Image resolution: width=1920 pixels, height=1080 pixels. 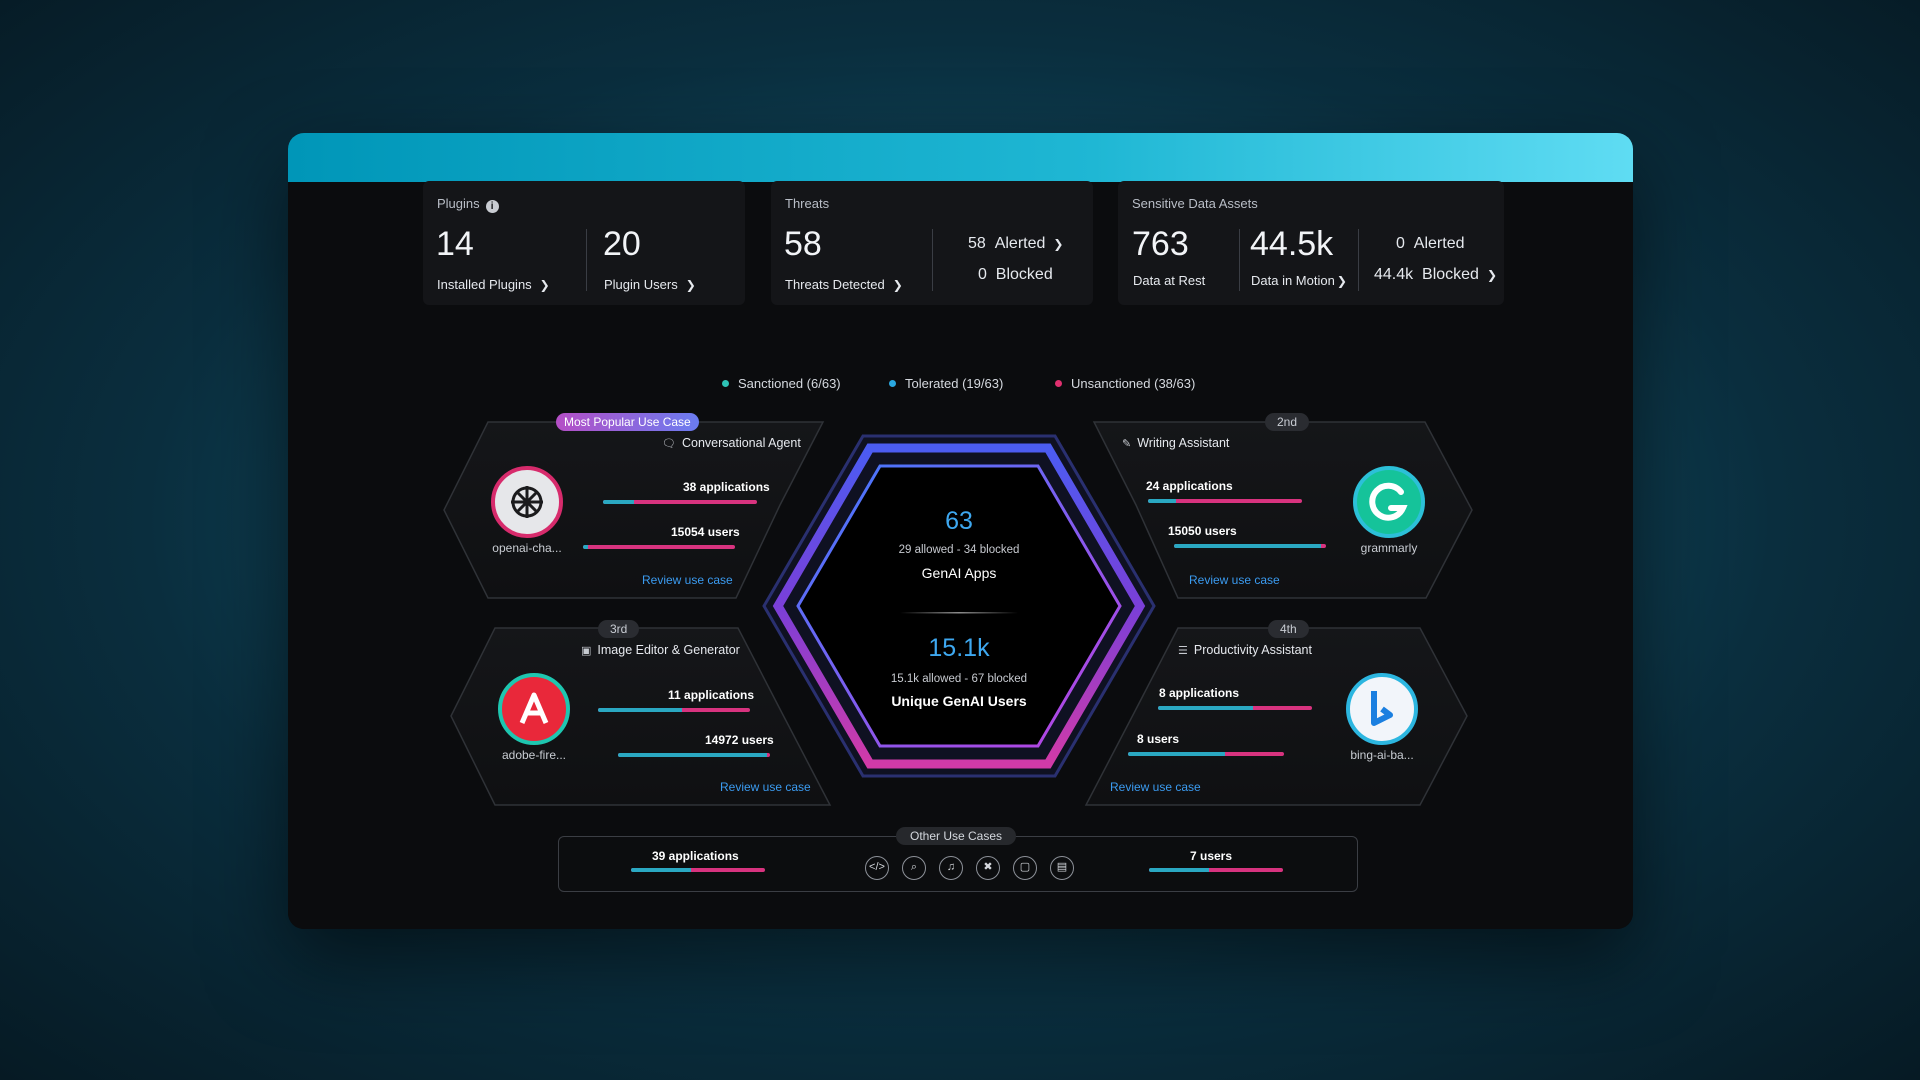 What do you see at coordinates (1158, 739) in the screenshot?
I see `users-count-fourth: 8 users` at bounding box center [1158, 739].